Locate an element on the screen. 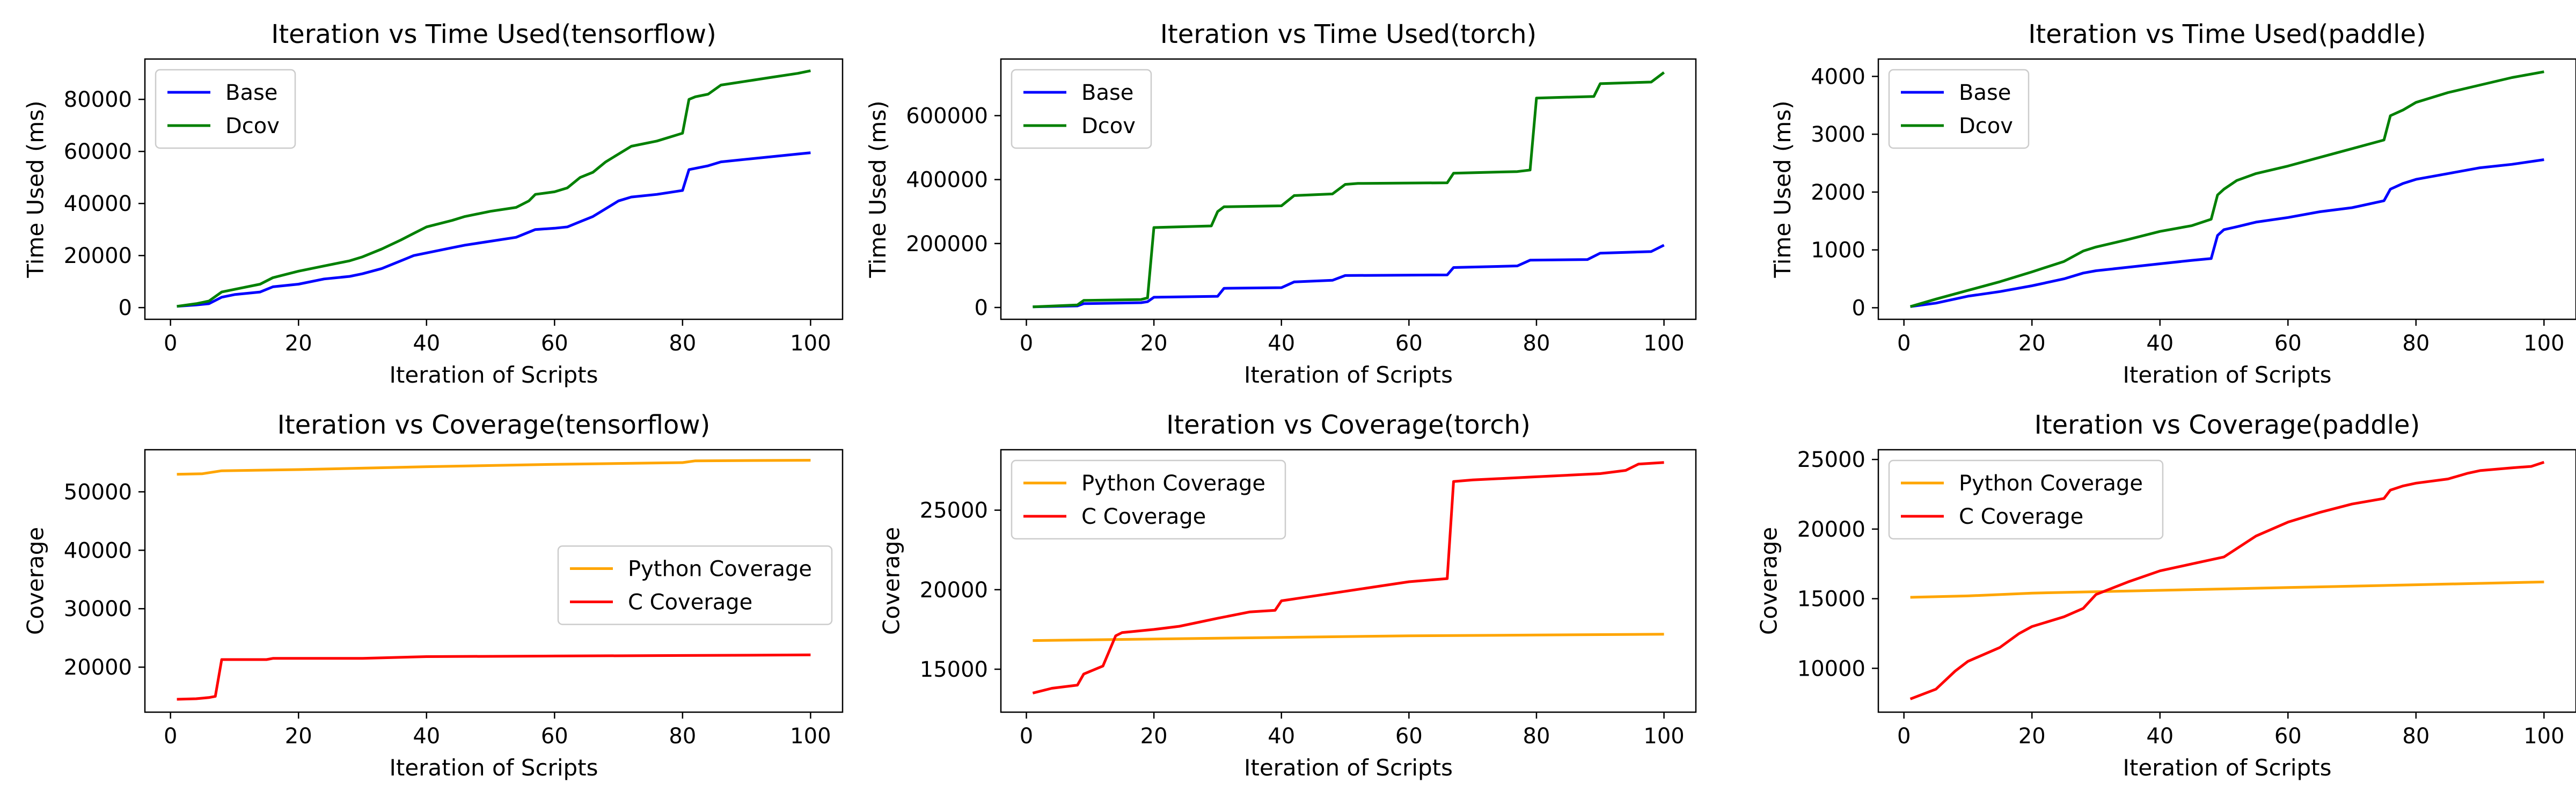 The width and height of the screenshot is (2576, 805). chart-title: Iteration vs Coverage(paddle) is located at coordinates (2227, 425).